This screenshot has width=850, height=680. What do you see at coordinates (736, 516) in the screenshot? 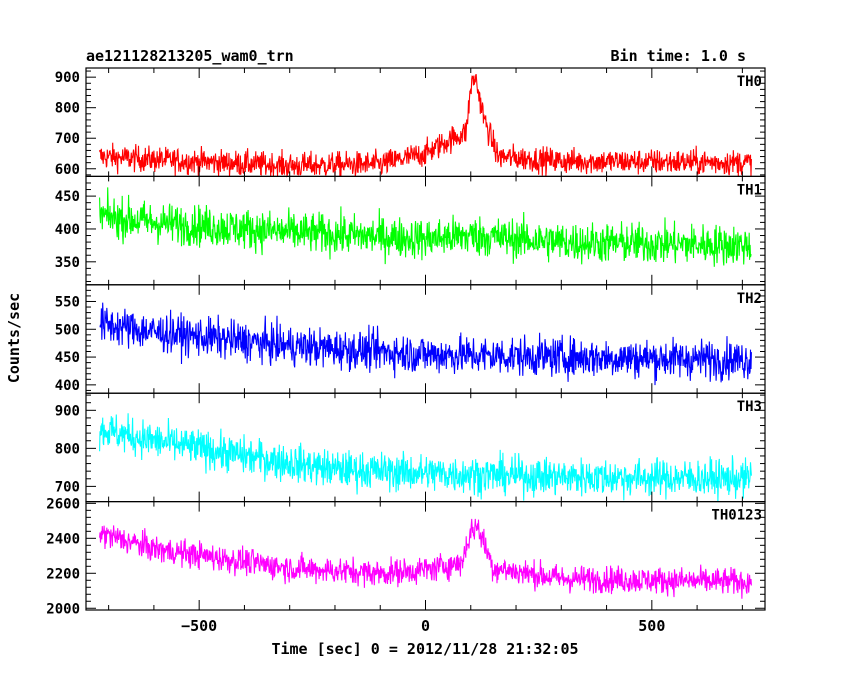
I see `panel-label-th0123: TH0123` at bounding box center [736, 516].